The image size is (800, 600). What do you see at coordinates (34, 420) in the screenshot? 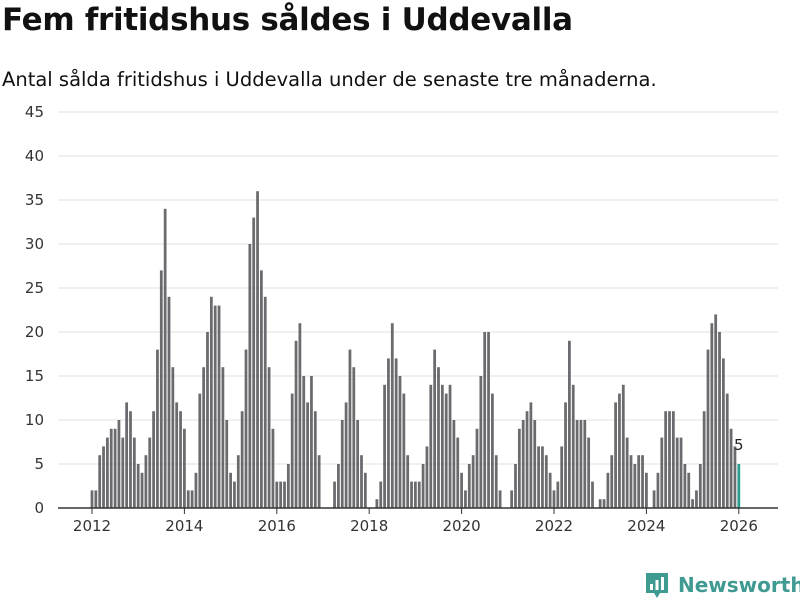
I see `y-tick-label: 10` at bounding box center [34, 420].